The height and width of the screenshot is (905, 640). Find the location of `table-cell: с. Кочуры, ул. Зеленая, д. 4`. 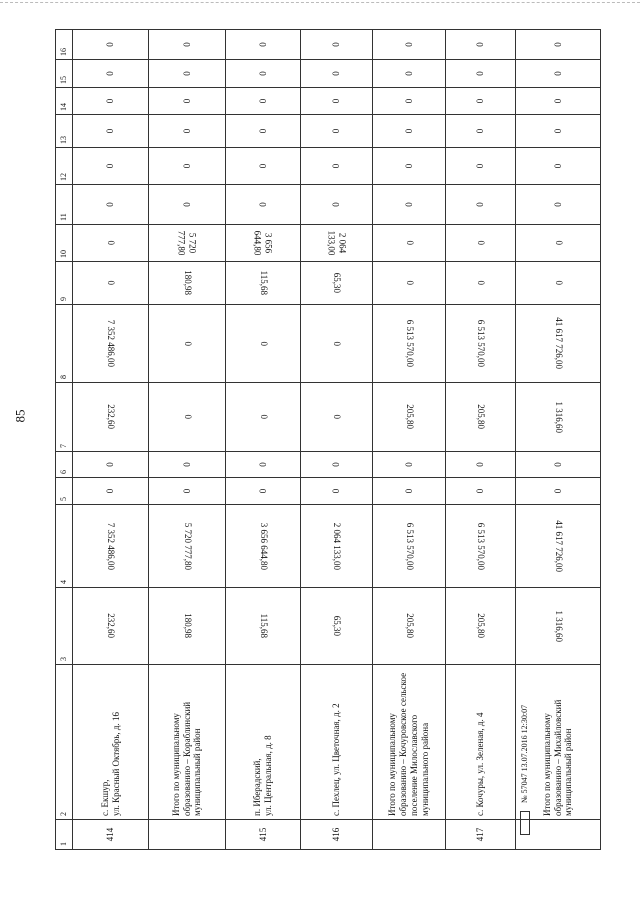

table-cell: с. Кочуры, ул. Зеленая, д. 4 is located at coordinates (480, 742).